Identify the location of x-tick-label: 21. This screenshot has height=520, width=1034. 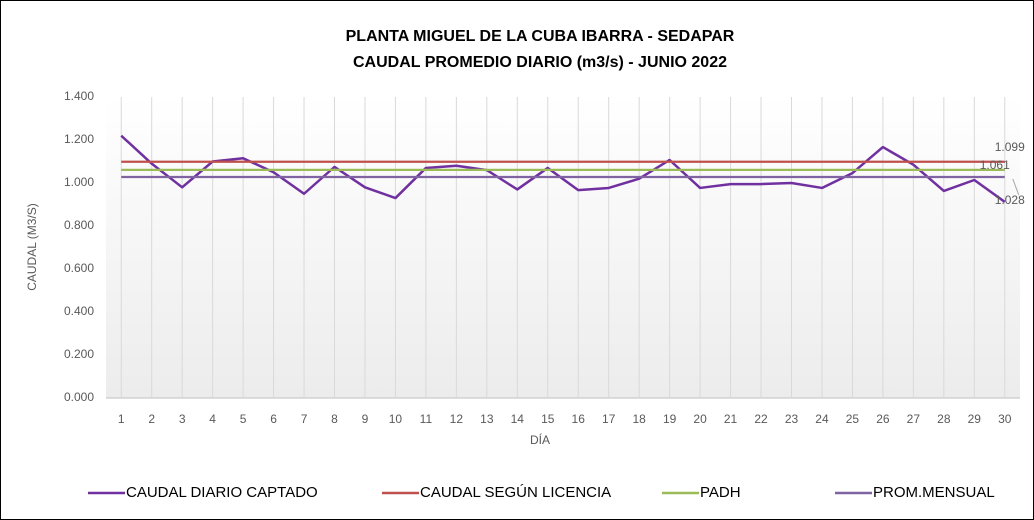
(731, 419).